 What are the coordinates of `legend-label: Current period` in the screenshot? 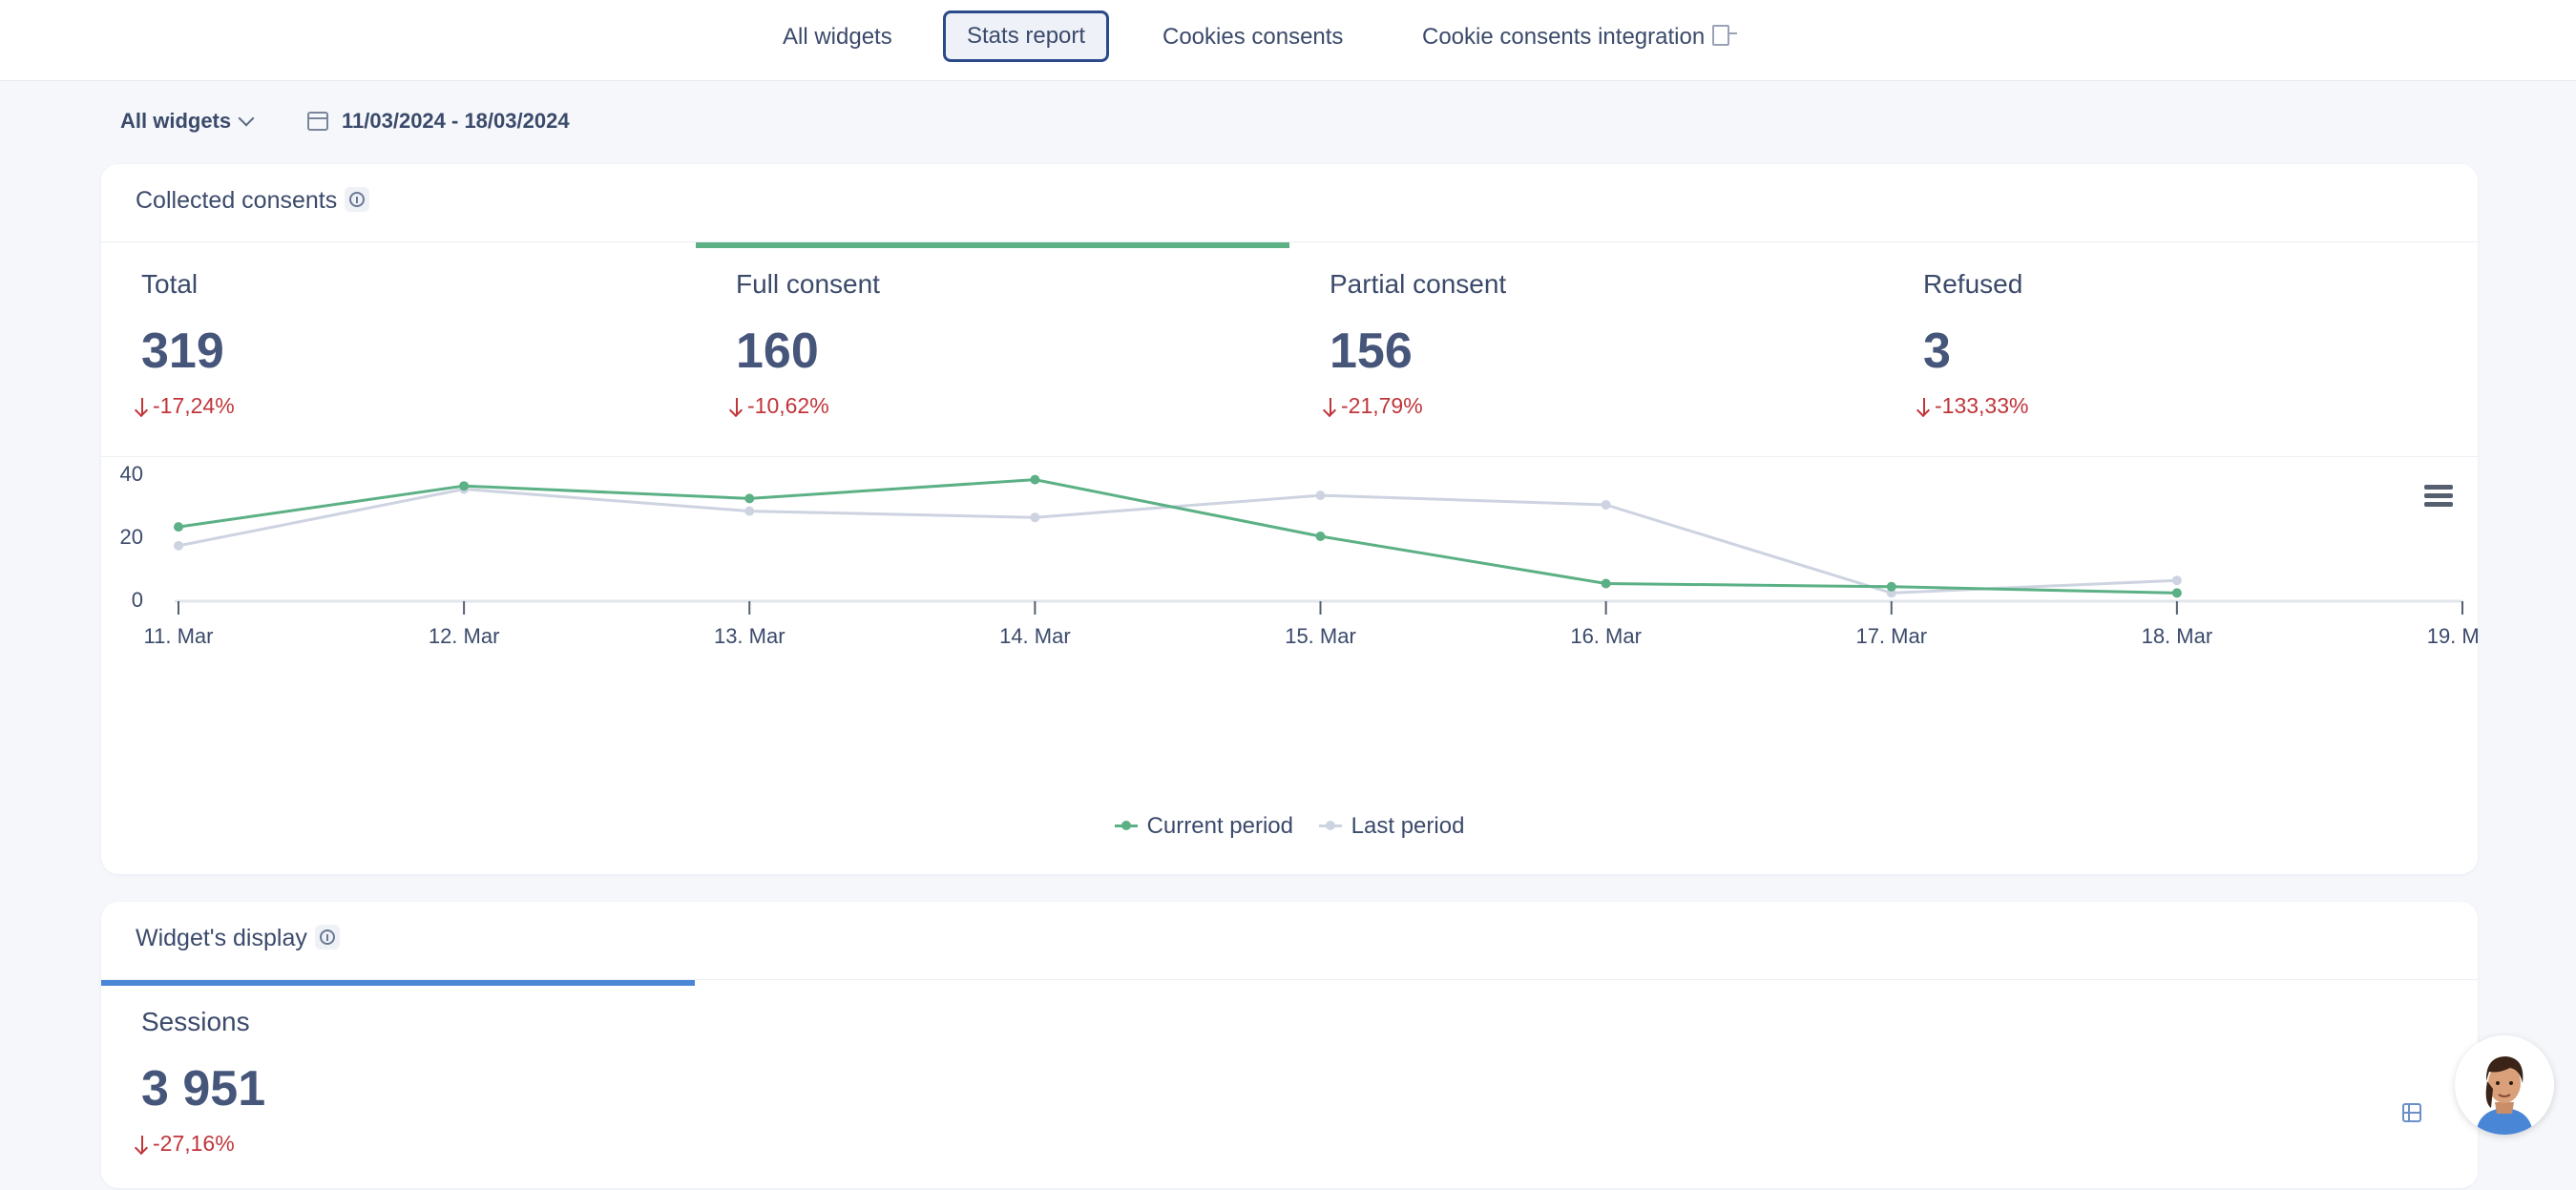 It's located at (1219, 826).